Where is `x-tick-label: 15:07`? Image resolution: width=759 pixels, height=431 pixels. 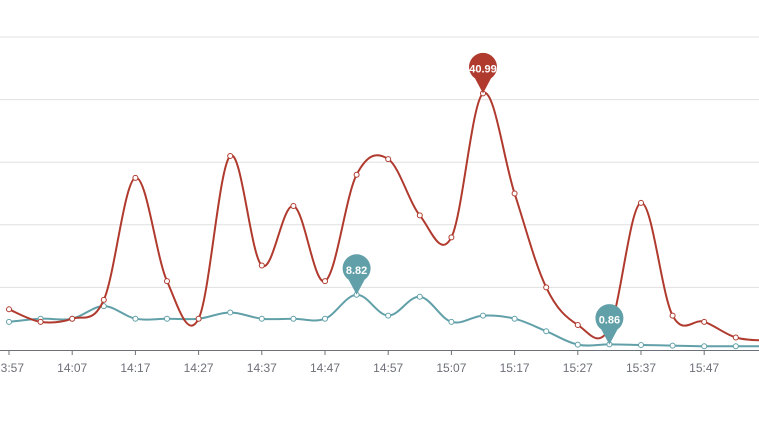 x-tick-label: 15:07 is located at coordinates (451, 368).